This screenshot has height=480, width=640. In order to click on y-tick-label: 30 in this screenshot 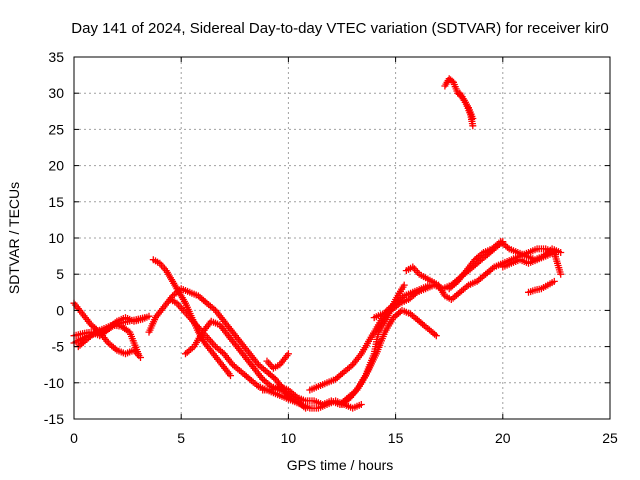, I will do `click(56, 93)`.